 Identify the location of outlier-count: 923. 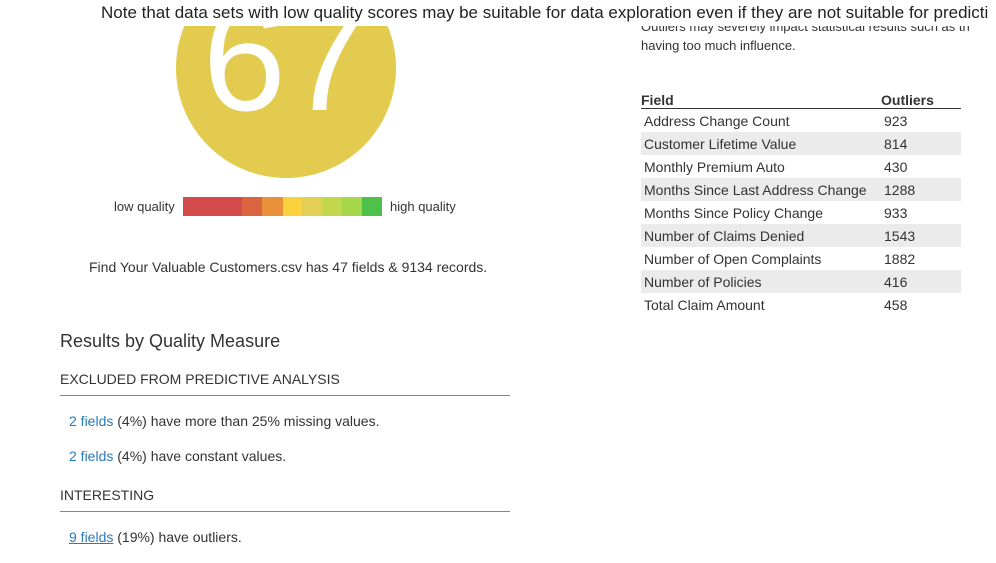
(896, 120).